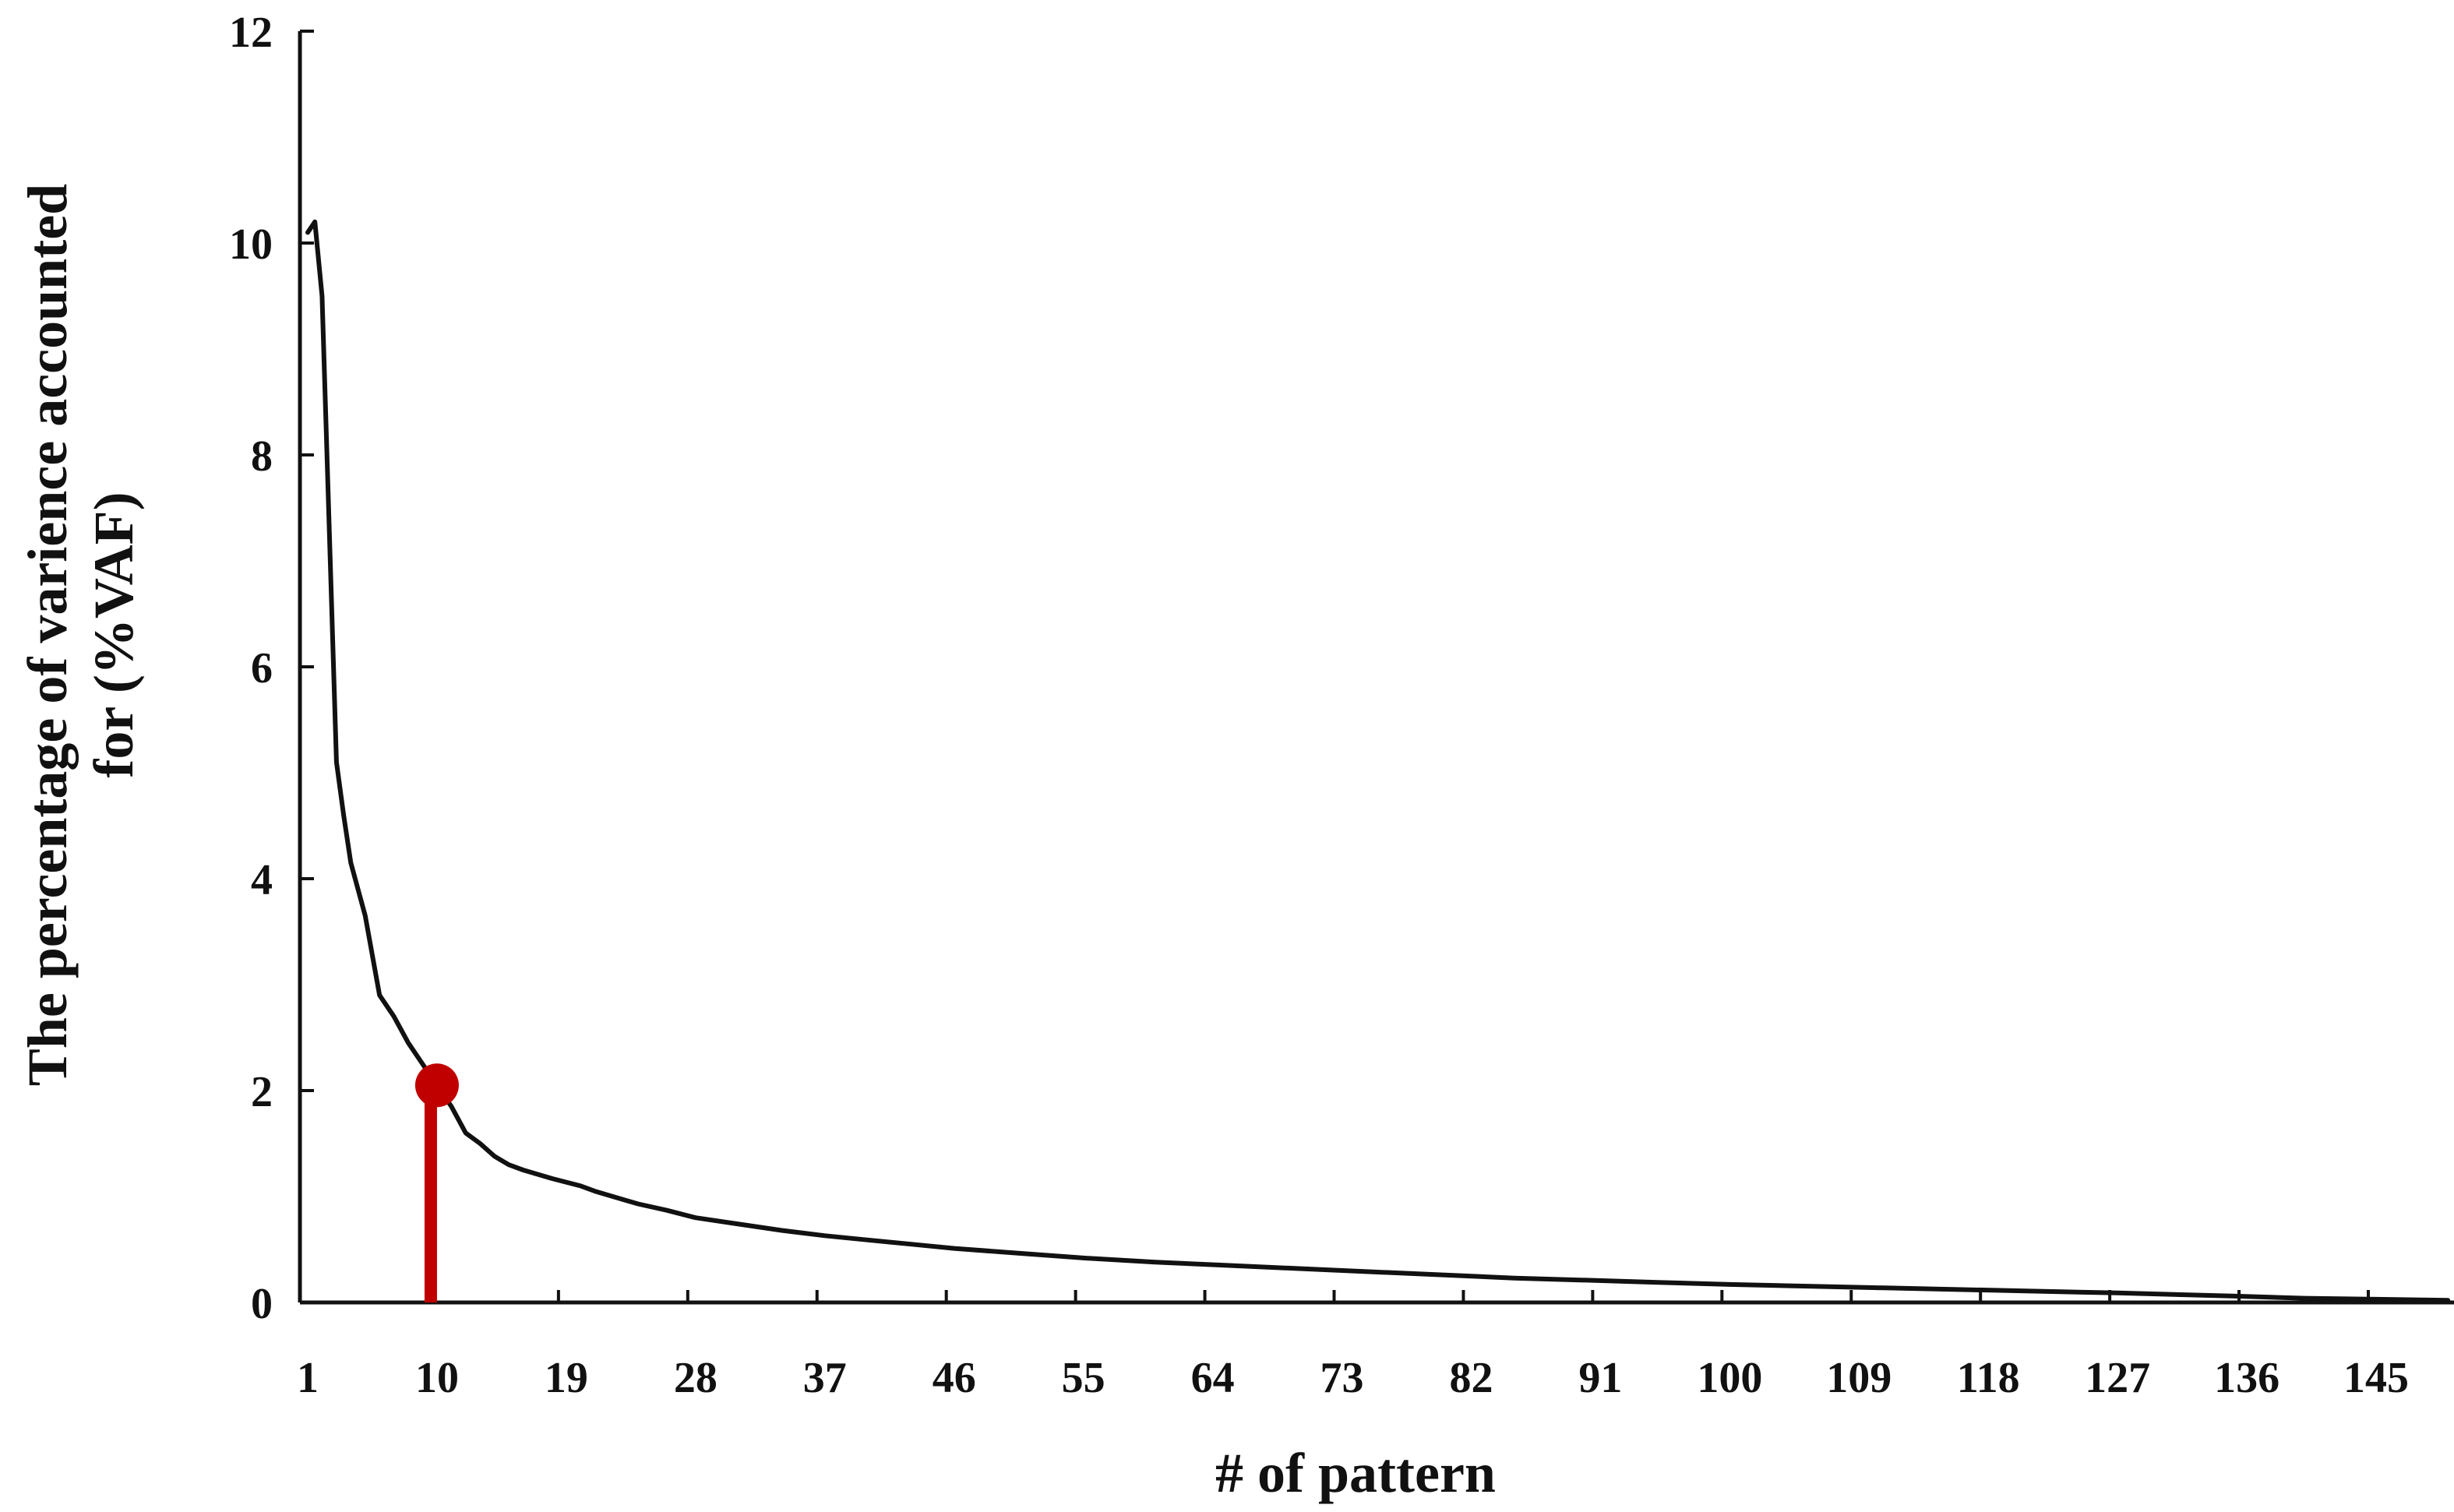  Describe the element at coordinates (2117, 1378) in the screenshot. I see `x-tick-label: 127` at that location.